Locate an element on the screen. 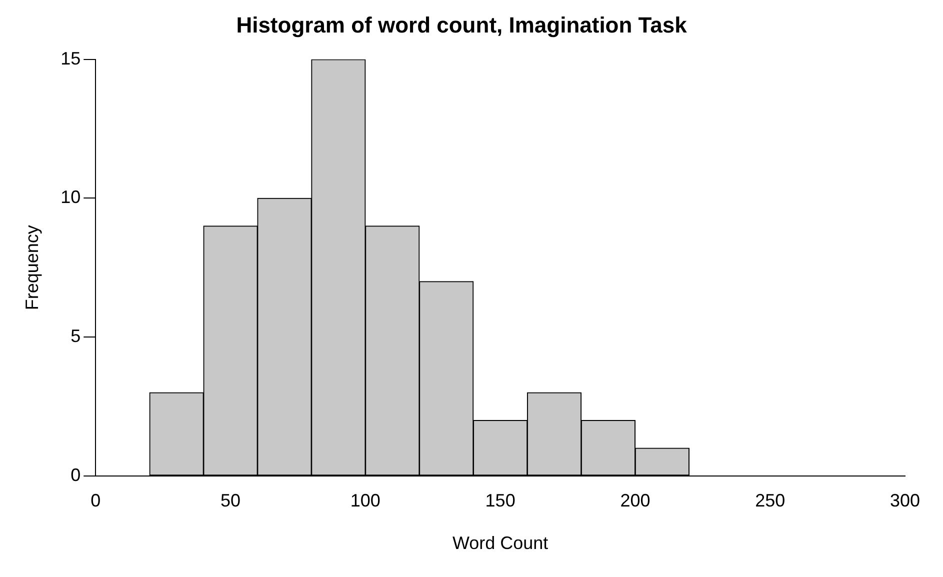 The height and width of the screenshot is (577, 943). x-tick-label: 250 is located at coordinates (770, 500).